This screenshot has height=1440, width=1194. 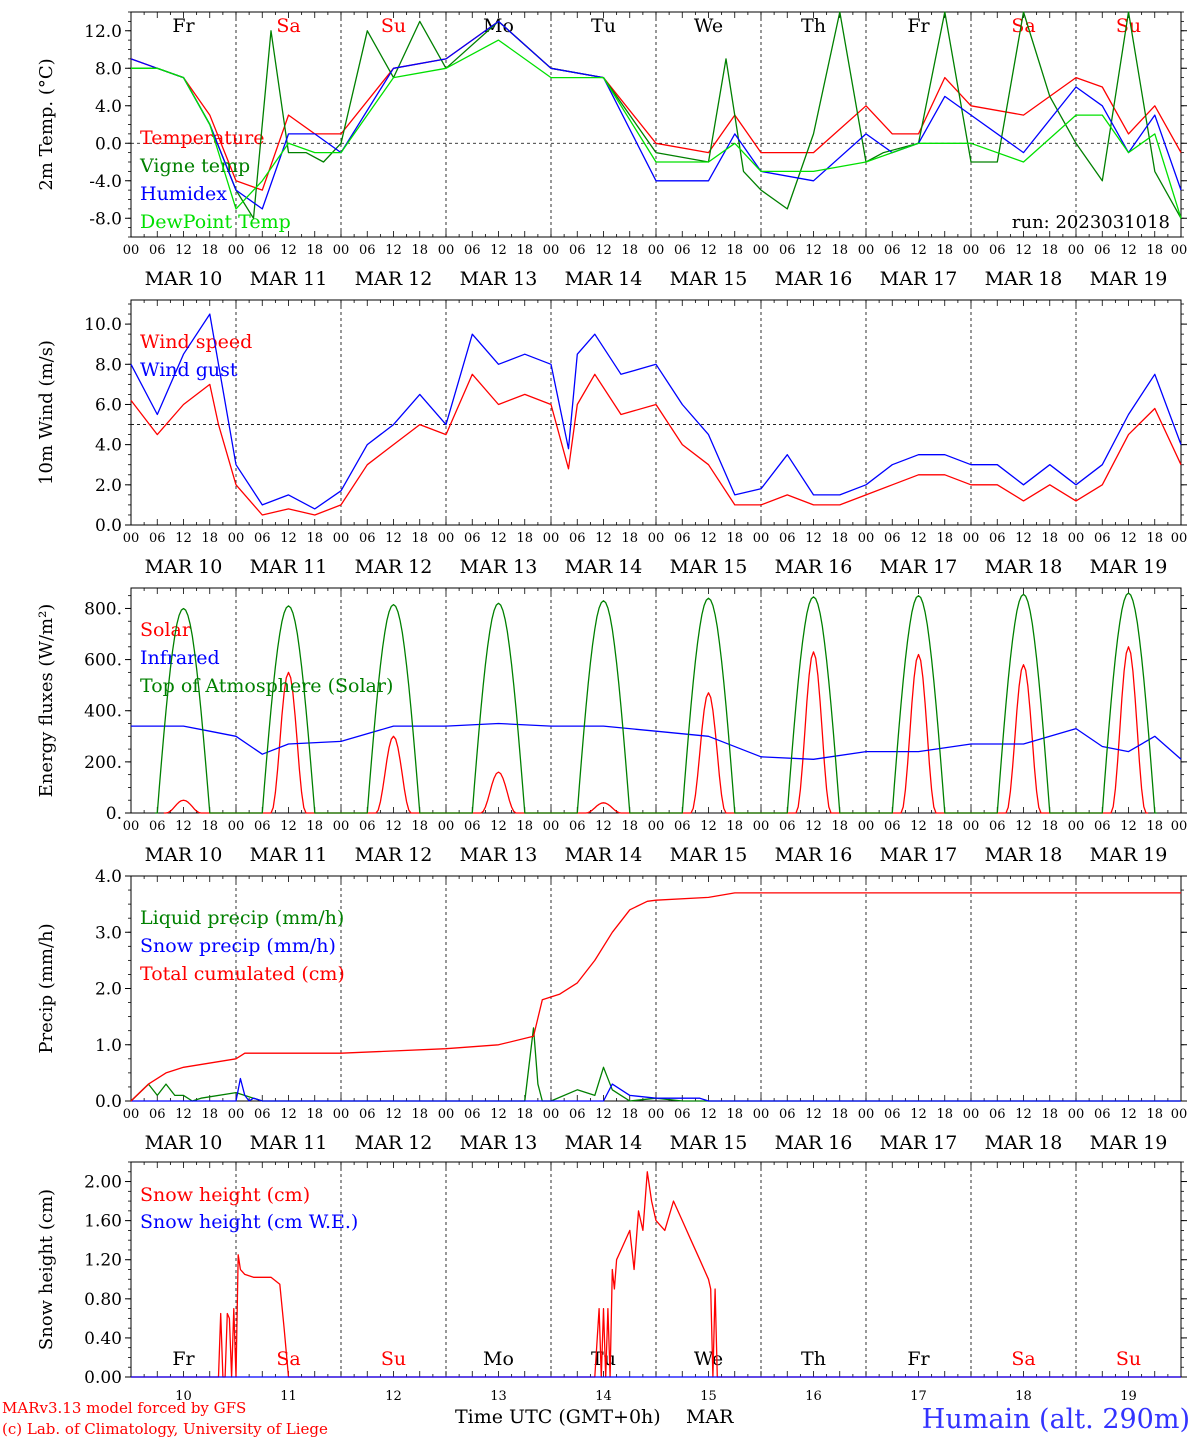 I want to click on day-number-label: 19, so click(x=1128, y=1396).